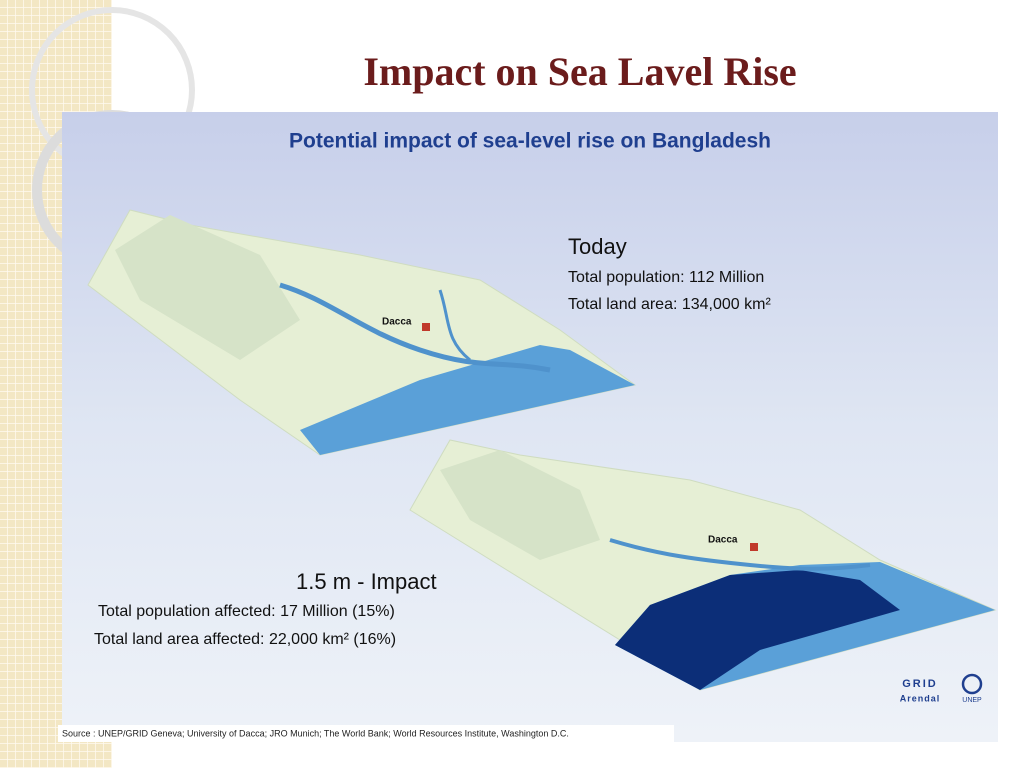  What do you see at coordinates (666, 277) in the screenshot?
I see `today-population: Total population: 112 Million` at bounding box center [666, 277].